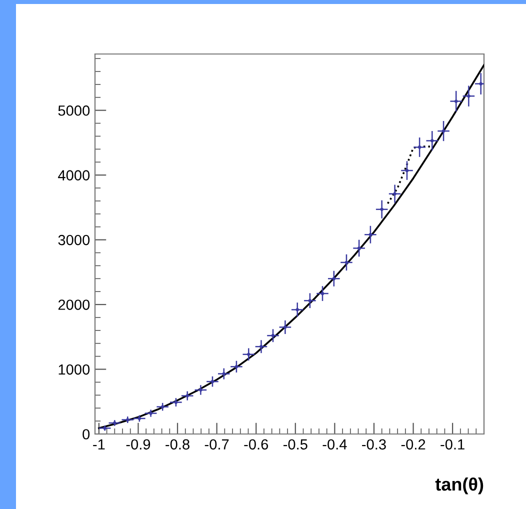  Describe the element at coordinates (256, 444) in the screenshot. I see `x-tick-label: -0.6` at that location.